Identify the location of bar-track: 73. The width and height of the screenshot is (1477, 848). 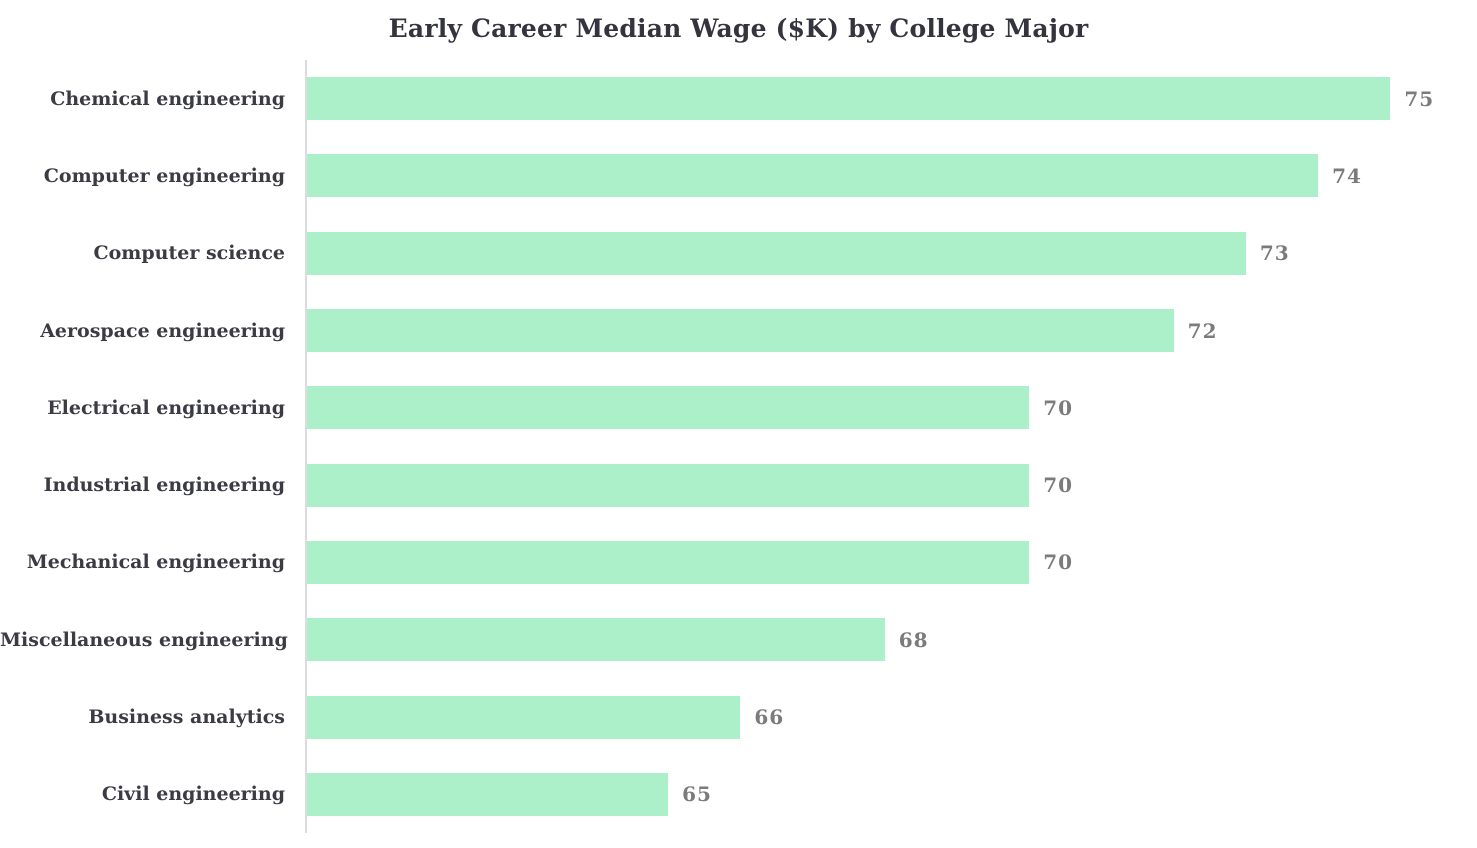
(891, 253).